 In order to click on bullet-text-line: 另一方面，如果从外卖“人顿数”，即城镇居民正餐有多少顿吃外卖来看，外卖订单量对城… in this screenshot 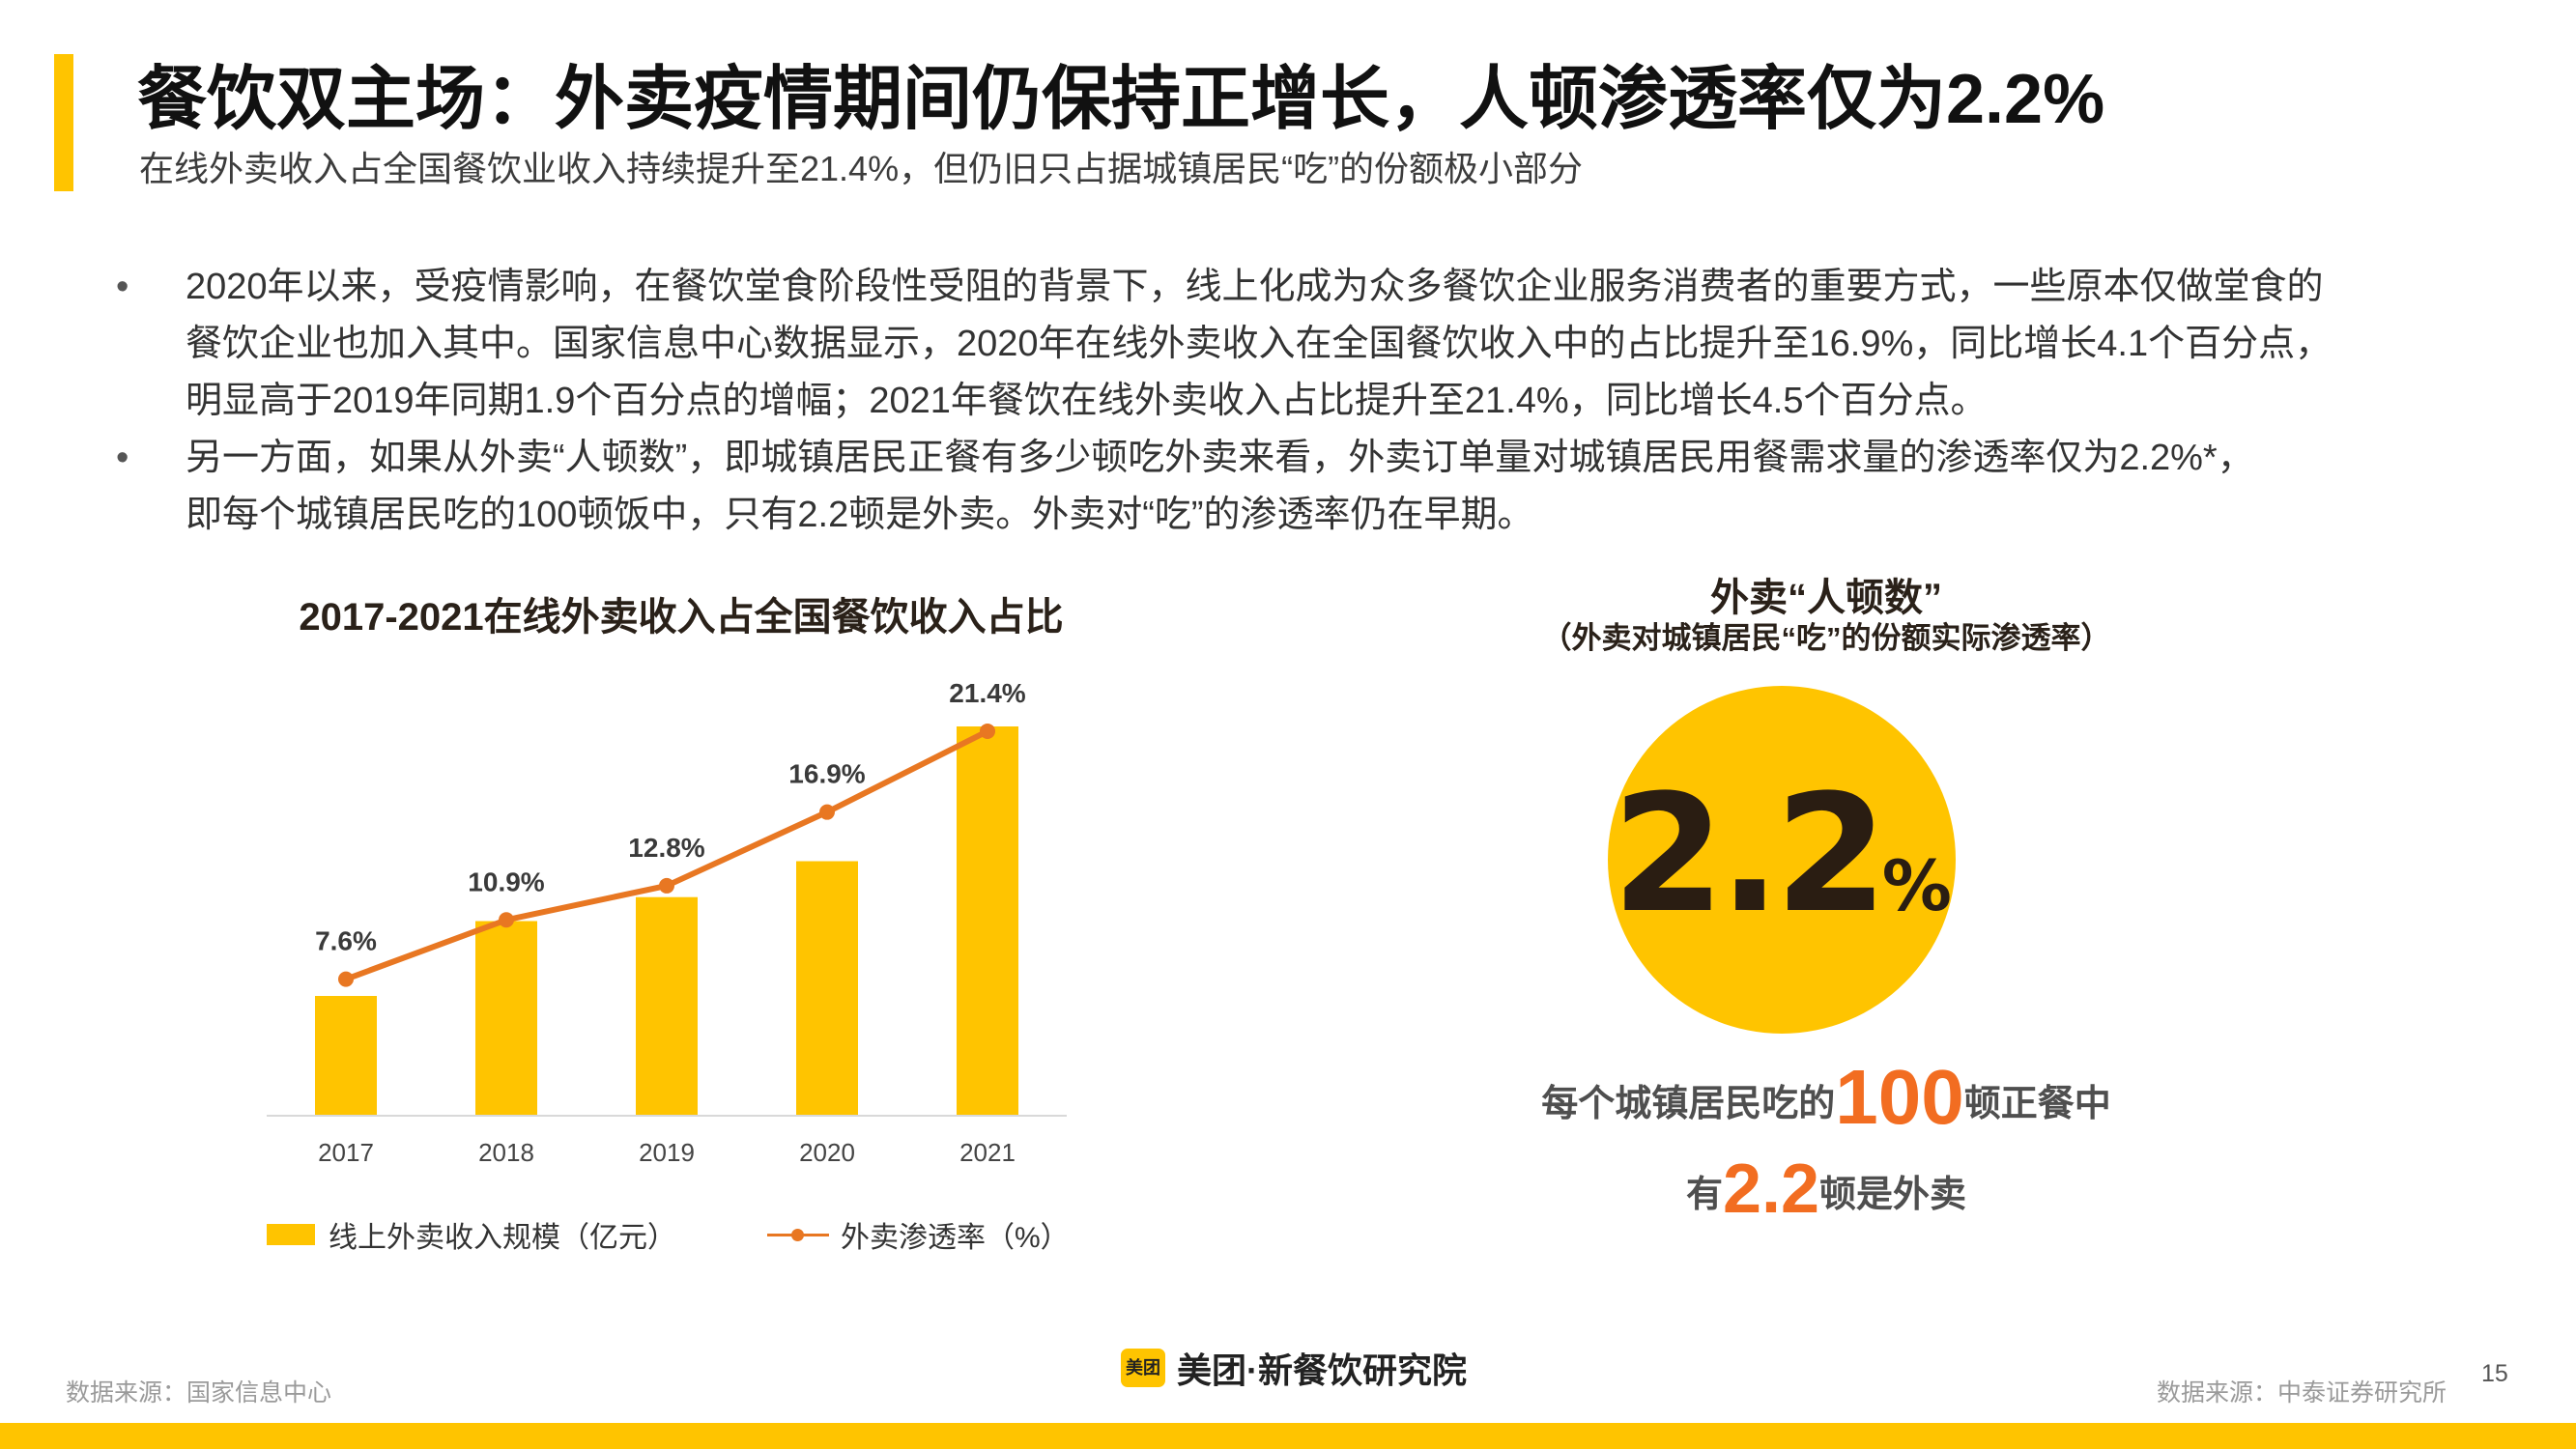, I will do `click(1220, 458)`.